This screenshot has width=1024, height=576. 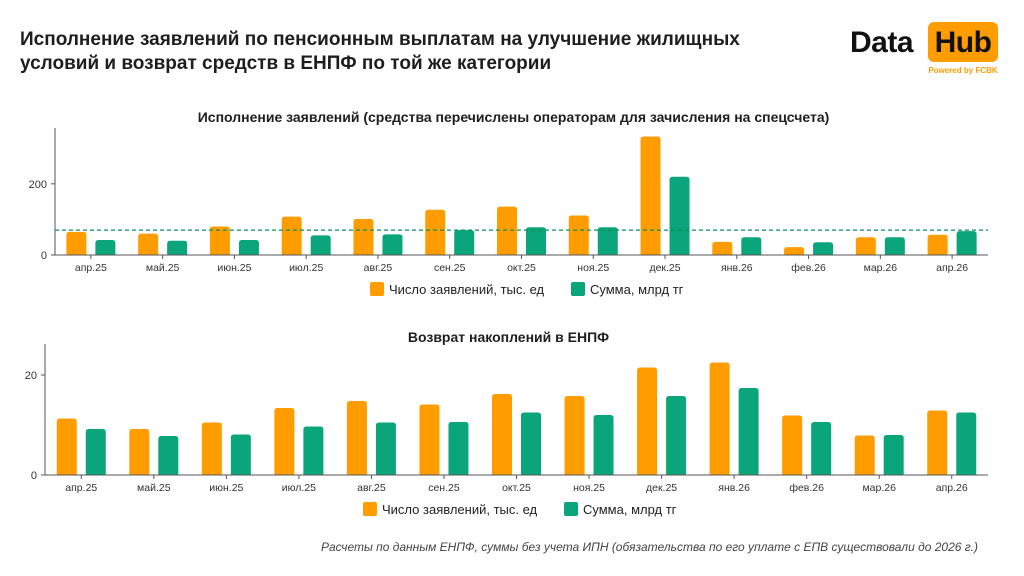 What do you see at coordinates (924, 49) in the screenshot?
I see `datahub-logo: Data Hub Powered by FCBK` at bounding box center [924, 49].